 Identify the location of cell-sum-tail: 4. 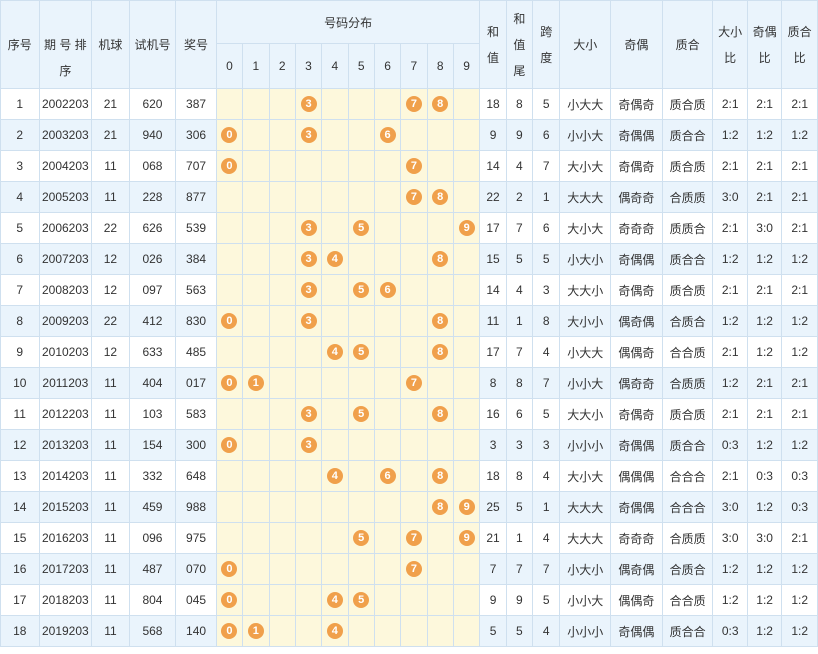
(519, 166).